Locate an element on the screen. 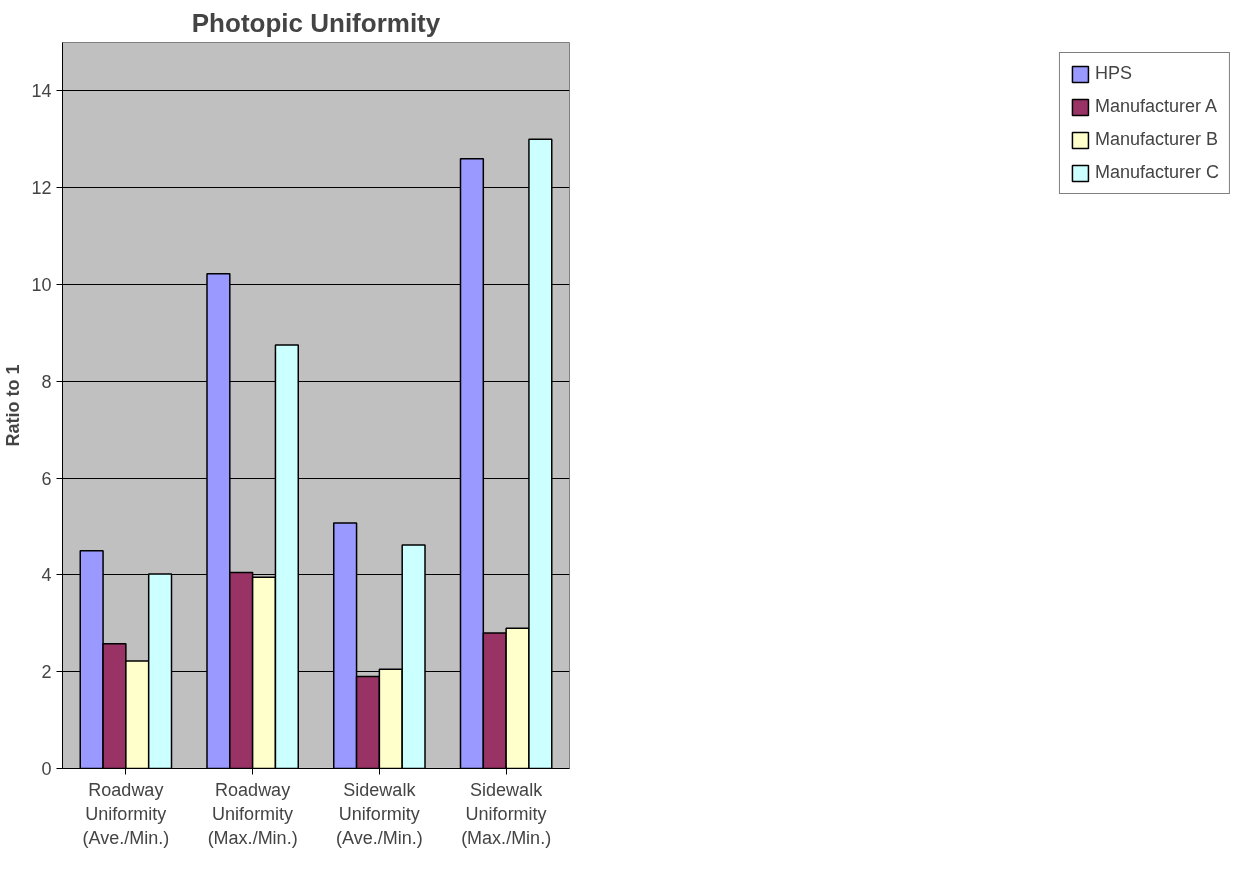  x-tick-label: Sidewalk Uniformity (Ave./Min.) is located at coordinates (379, 813).